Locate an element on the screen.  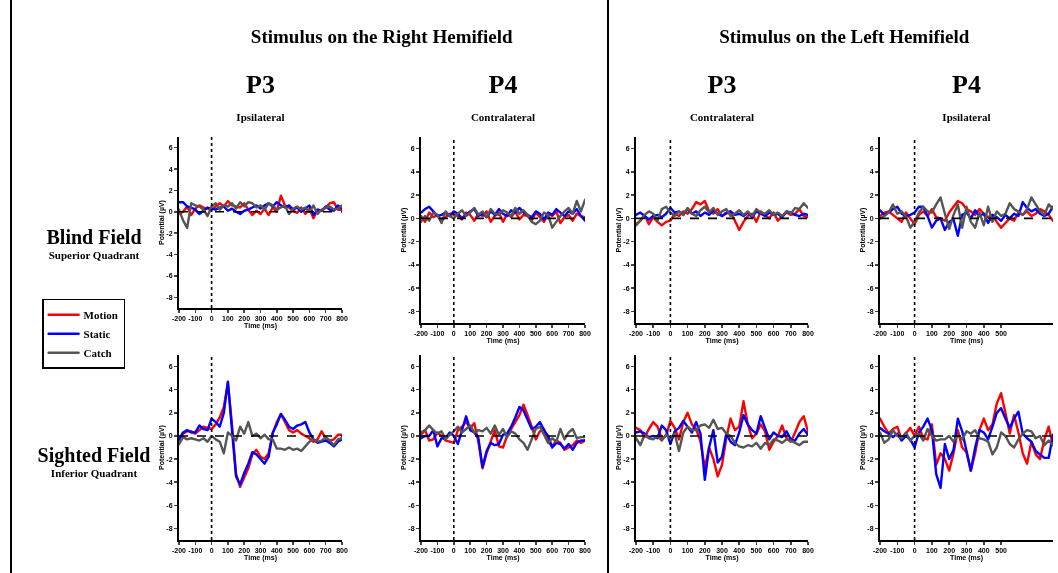
text: Inferior Quadrant is located at coordinates (94, 473).